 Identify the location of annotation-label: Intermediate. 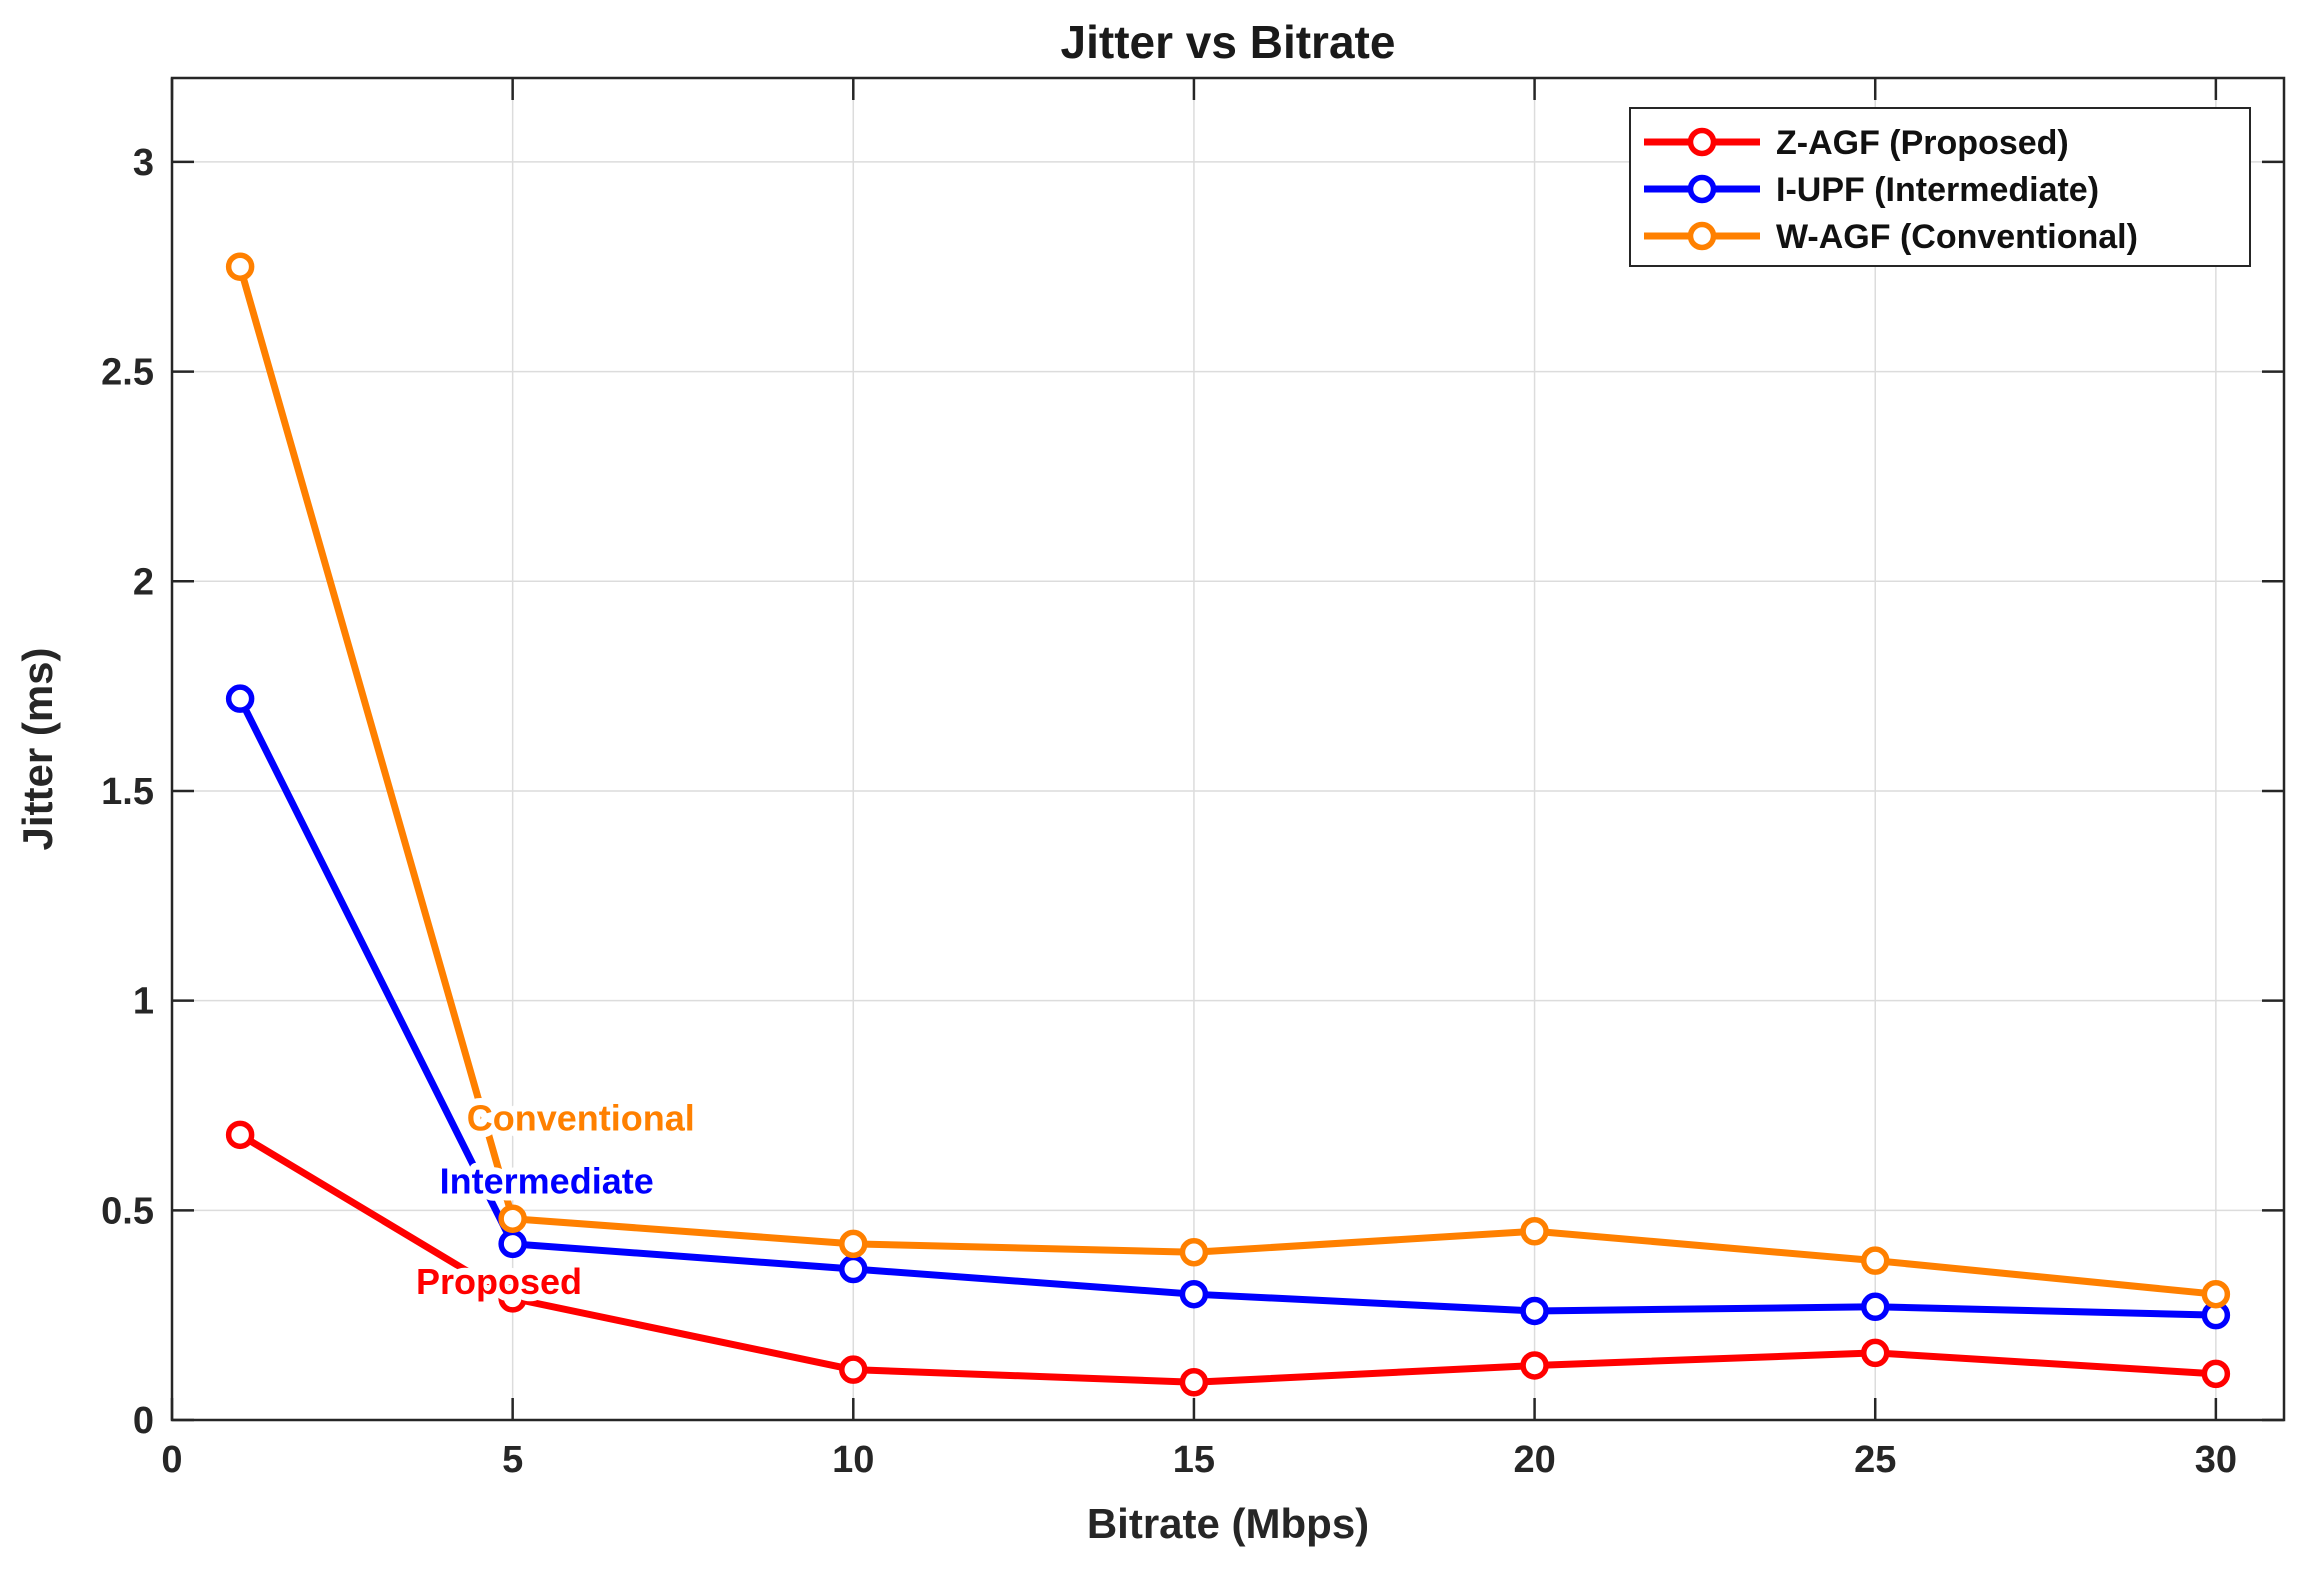
(547, 1181).